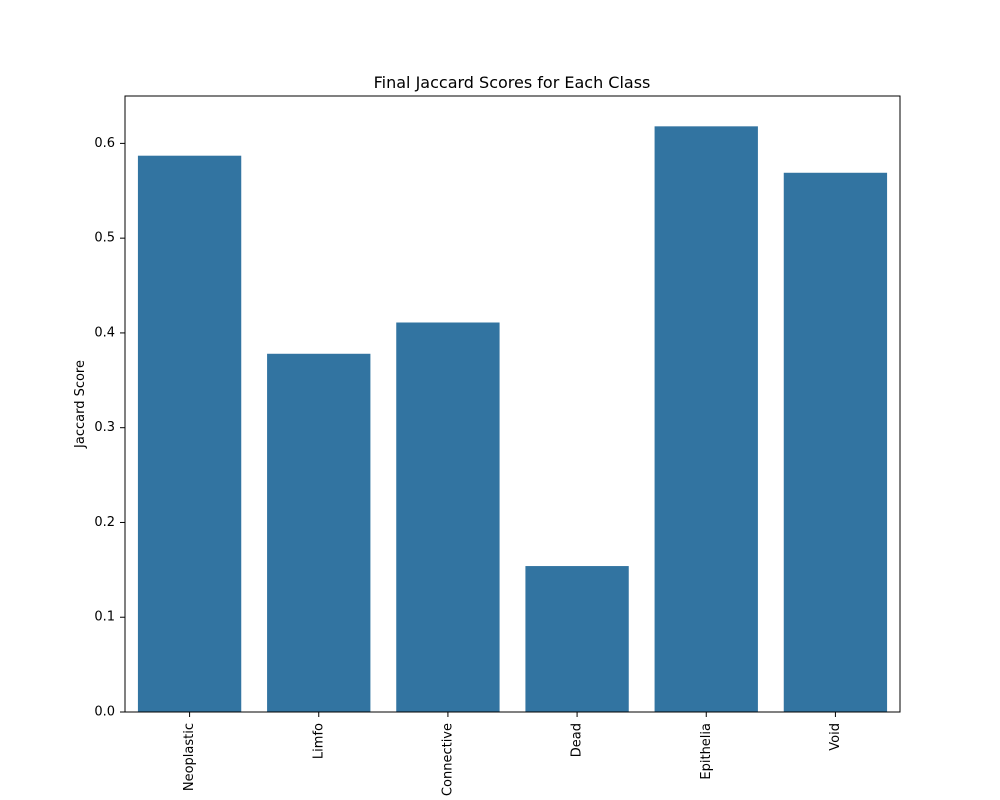 The width and height of the screenshot is (1000, 800). Describe the element at coordinates (577, 639) in the screenshot. I see `bar-dead` at that location.